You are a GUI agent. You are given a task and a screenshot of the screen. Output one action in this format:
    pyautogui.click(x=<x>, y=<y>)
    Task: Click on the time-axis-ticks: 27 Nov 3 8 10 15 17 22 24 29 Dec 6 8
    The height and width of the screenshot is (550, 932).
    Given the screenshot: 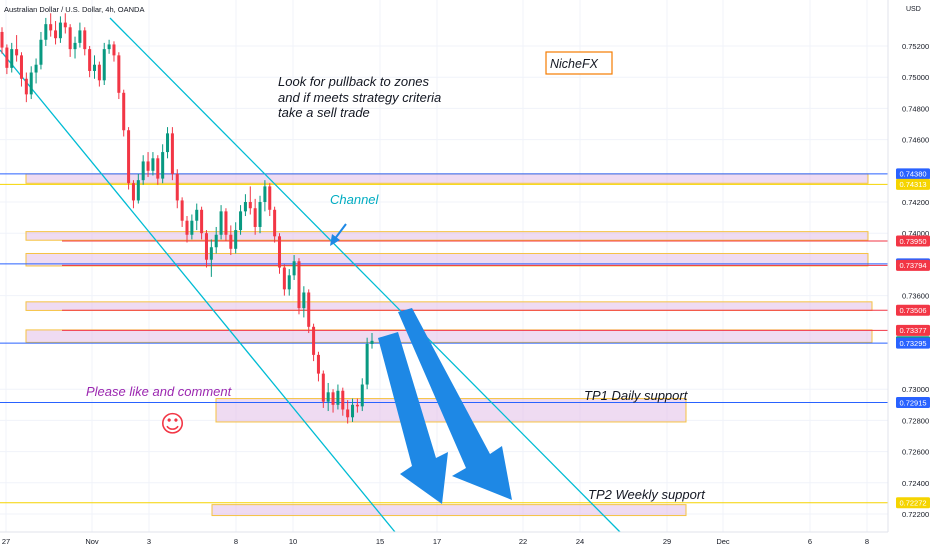 What is the action you would take?
    pyautogui.click(x=435, y=541)
    